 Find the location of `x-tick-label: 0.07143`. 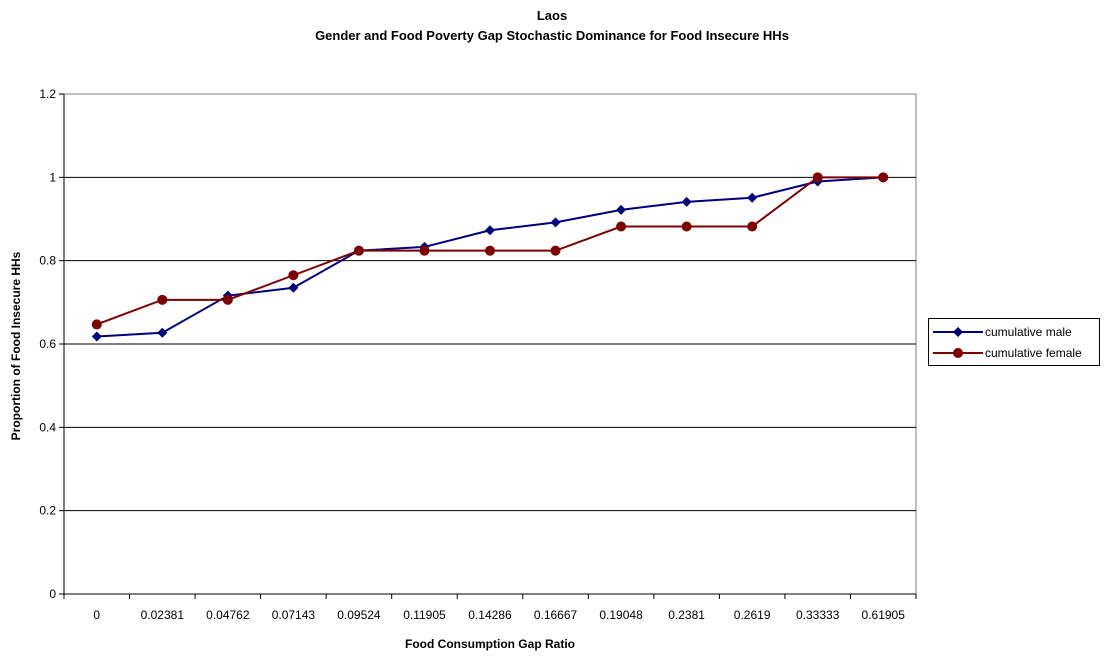

x-tick-label: 0.07143 is located at coordinates (294, 615).